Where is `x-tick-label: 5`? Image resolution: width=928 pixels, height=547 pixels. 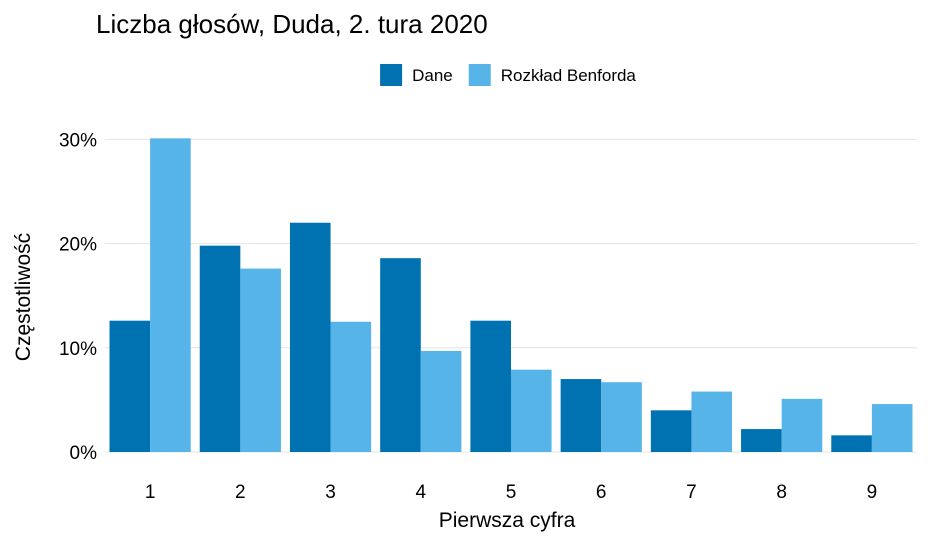
x-tick-label: 5 is located at coordinates (511, 492).